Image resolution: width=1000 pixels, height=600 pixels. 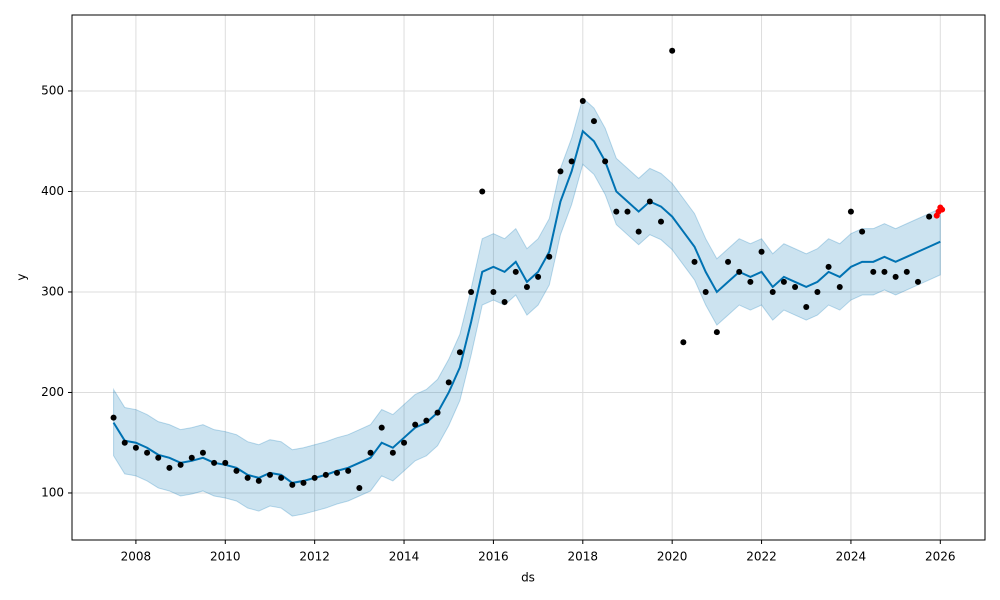 What do you see at coordinates (225, 557) in the screenshot?
I see `x-tick-label: 2010` at bounding box center [225, 557].